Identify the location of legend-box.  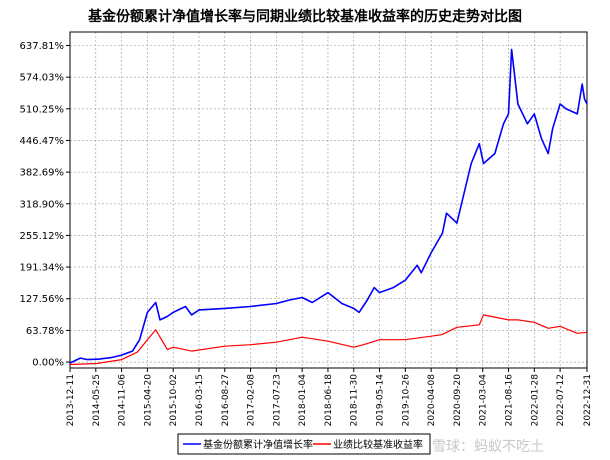
(304, 444).